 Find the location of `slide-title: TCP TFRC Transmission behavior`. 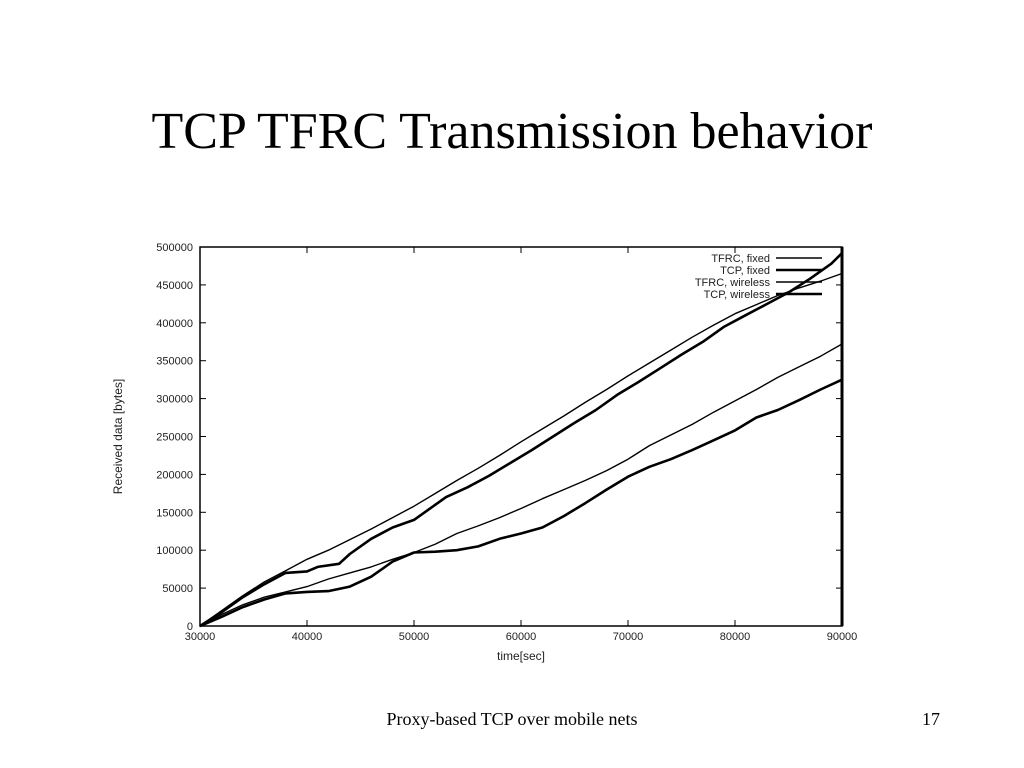

slide-title: TCP TFRC Transmission behavior is located at coordinates (512, 131).